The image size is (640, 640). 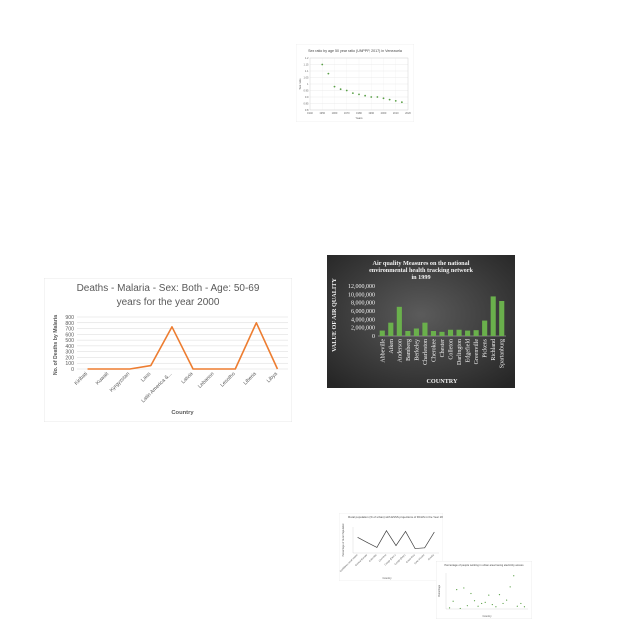 I want to click on bar-abbeville, so click(x=382, y=333).